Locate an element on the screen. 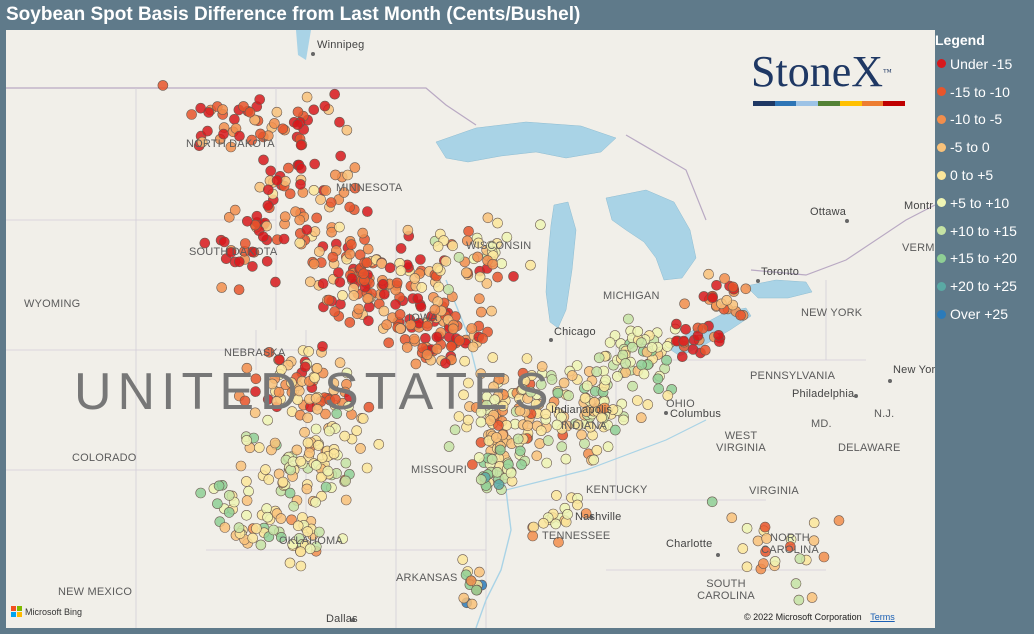  legend-item: +10 to +15 is located at coordinates (984, 231).